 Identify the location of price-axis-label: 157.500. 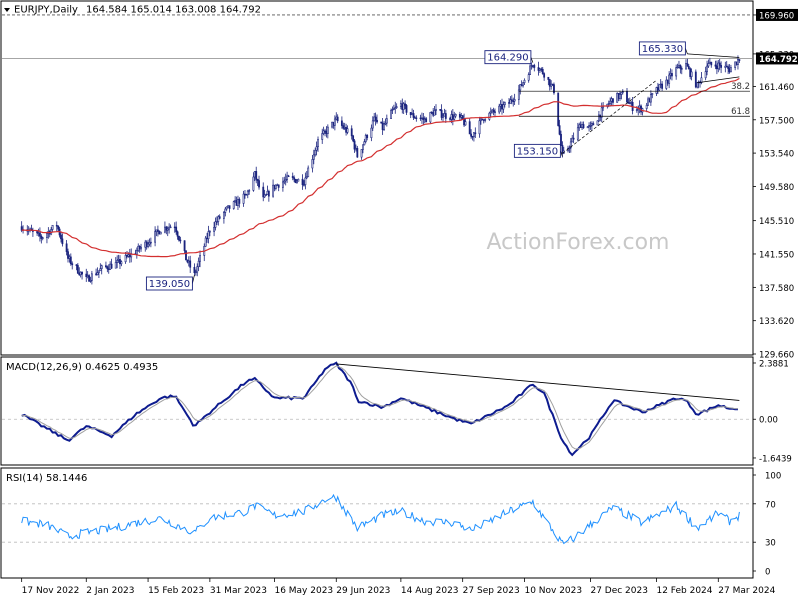
(776, 121).